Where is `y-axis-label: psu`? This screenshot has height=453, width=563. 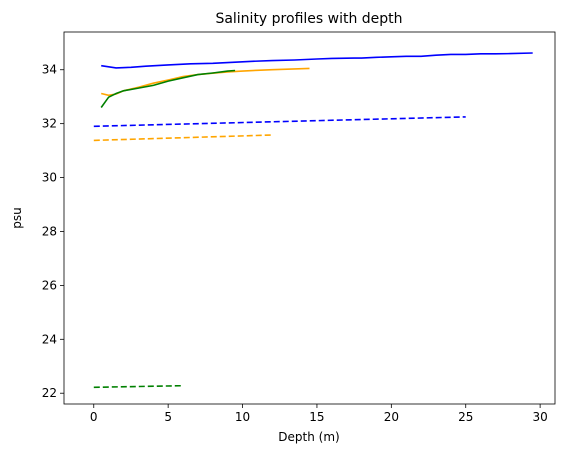
y-axis-label: psu is located at coordinates (17, 217).